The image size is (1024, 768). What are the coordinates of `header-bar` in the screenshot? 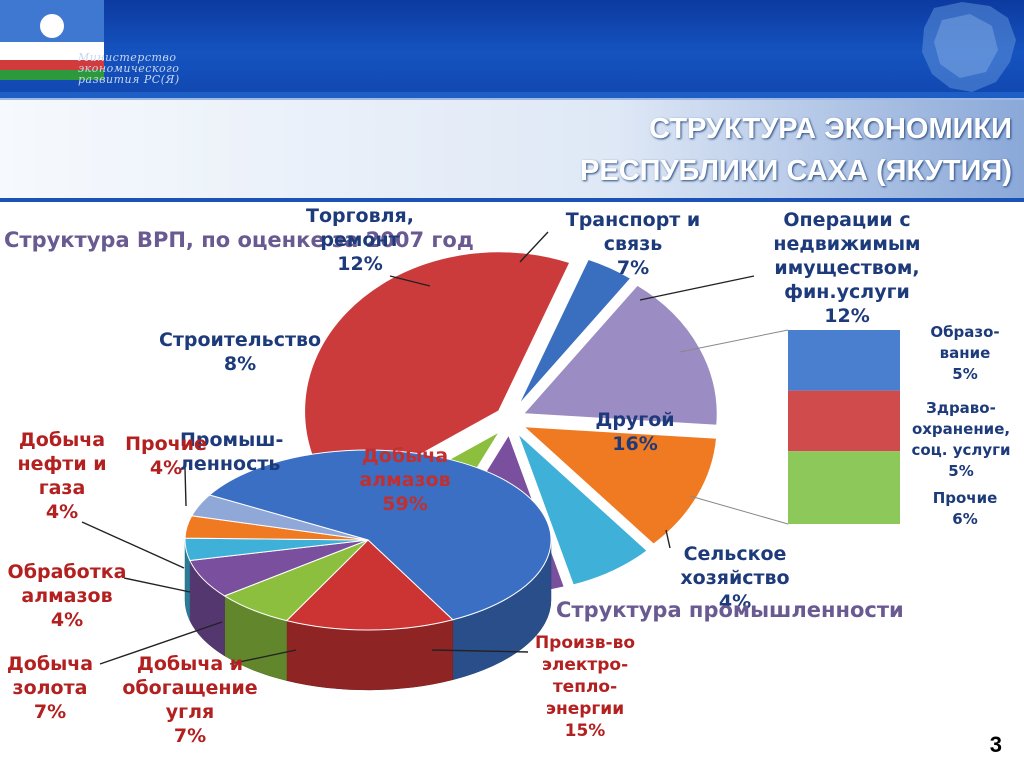 It's located at (512, 48).